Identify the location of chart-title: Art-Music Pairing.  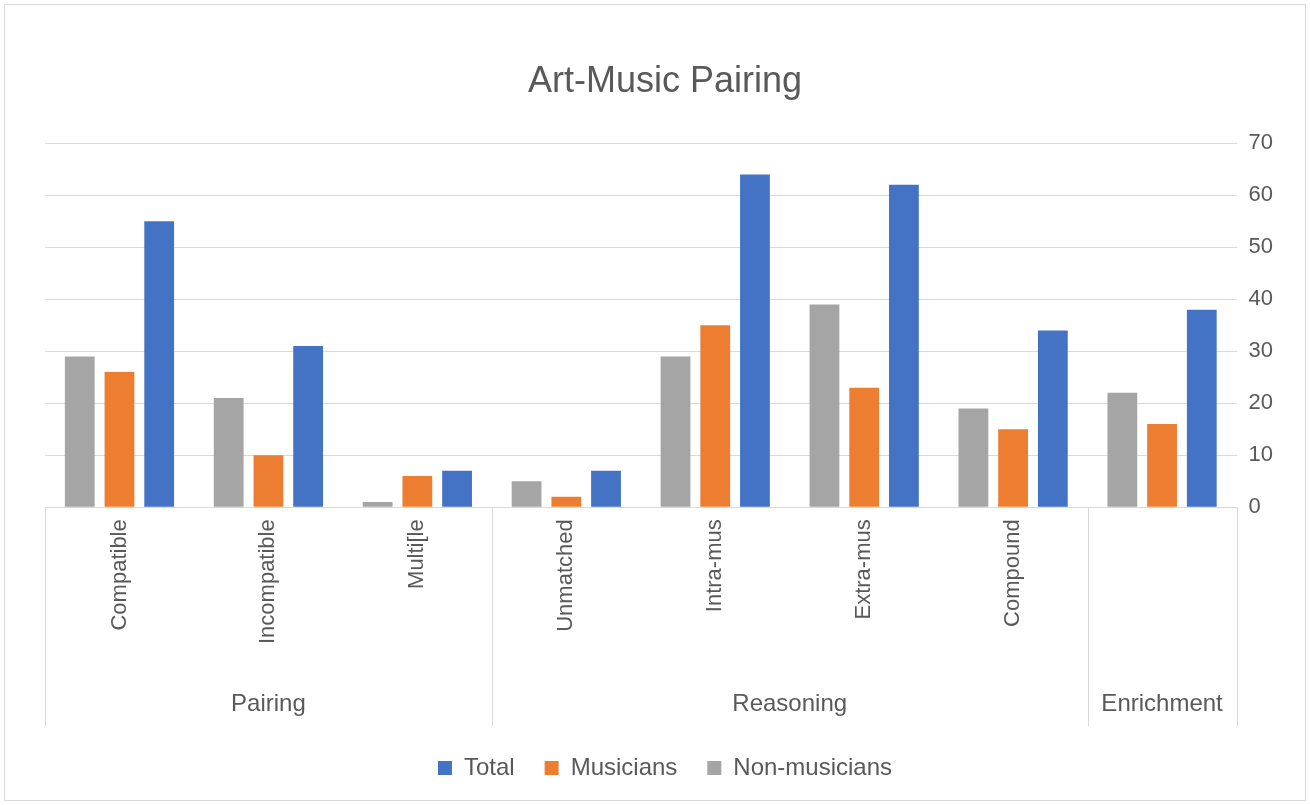
(665, 79).